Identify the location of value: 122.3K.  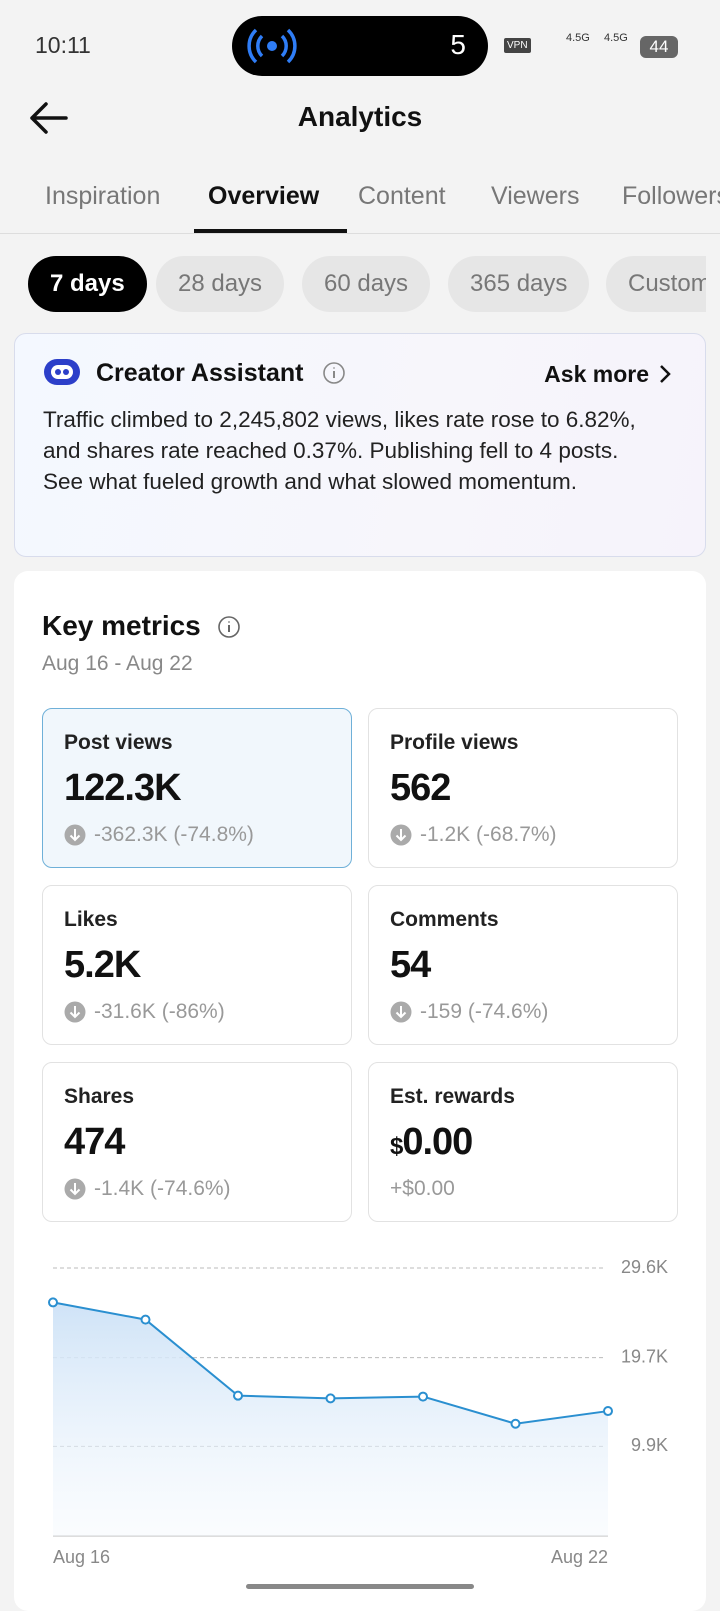
(123, 788).